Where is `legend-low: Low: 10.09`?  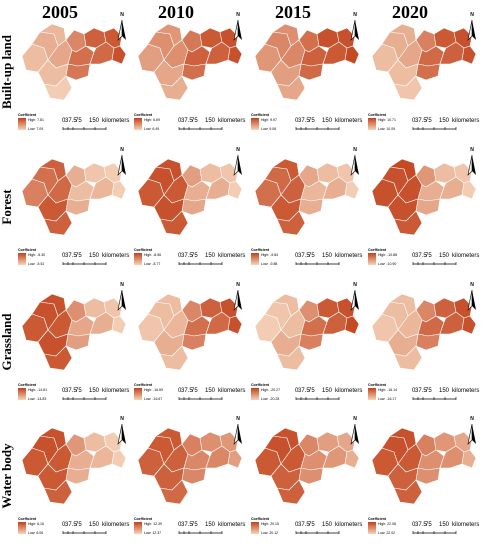 legend-low: Low: 10.09 is located at coordinates (387, 129).